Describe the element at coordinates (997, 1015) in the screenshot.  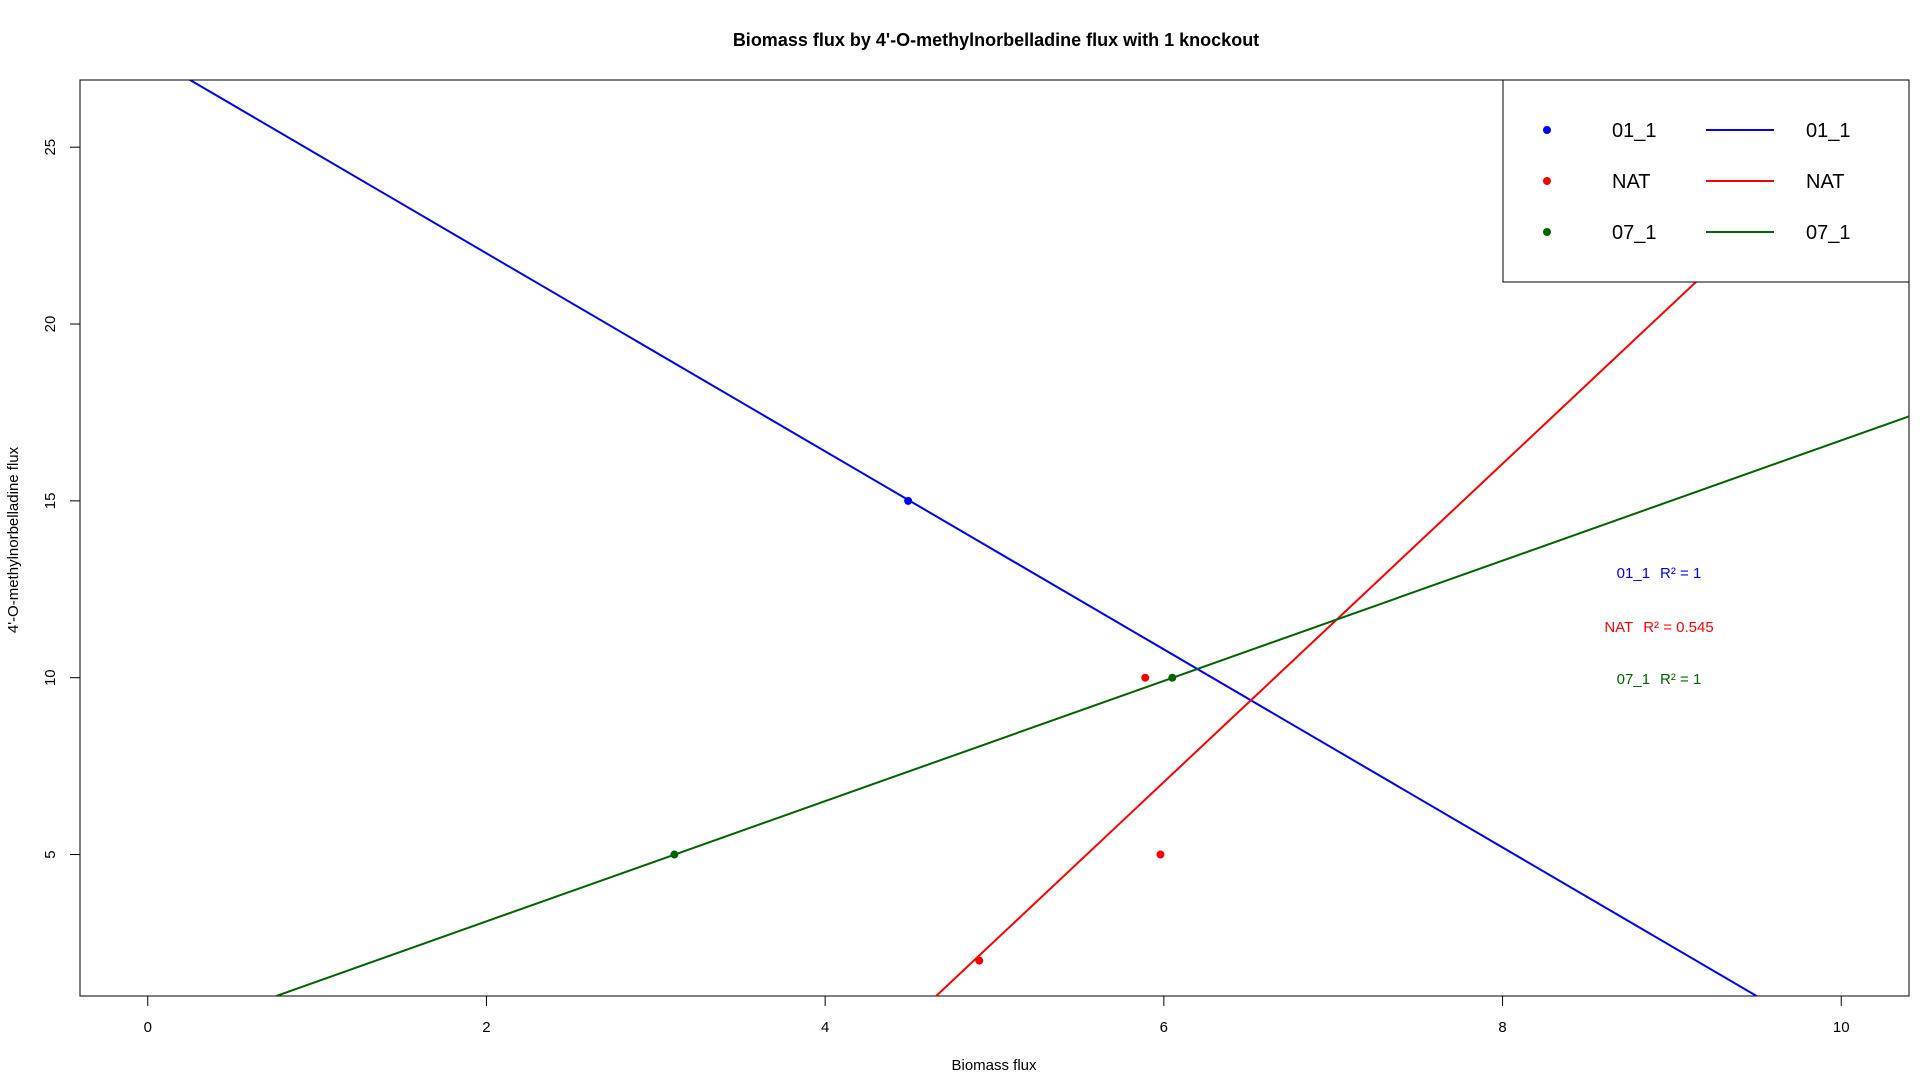
I see `x-axis: 0 2 4 6 8 10` at that location.